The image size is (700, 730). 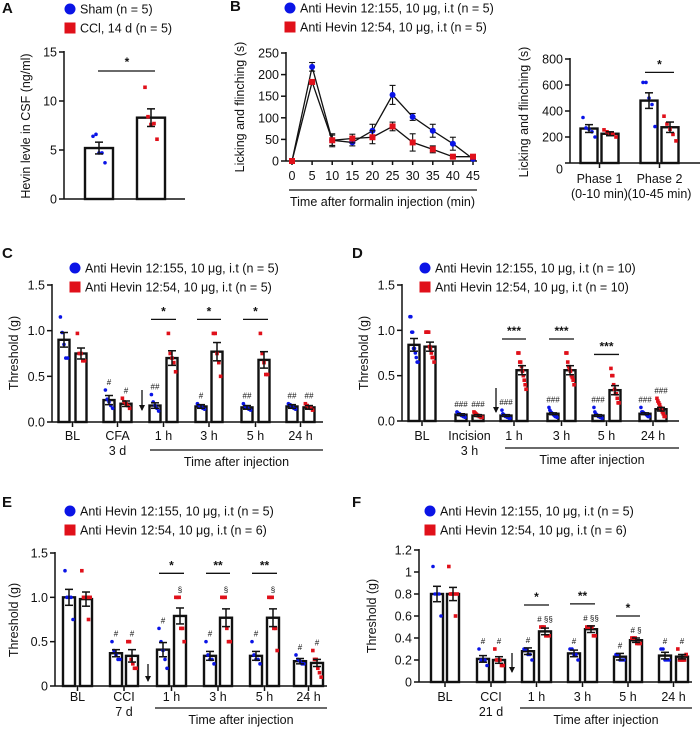 What do you see at coordinates (512, 670) in the screenshot?
I see `injection-arrowhead-icon` at bounding box center [512, 670].